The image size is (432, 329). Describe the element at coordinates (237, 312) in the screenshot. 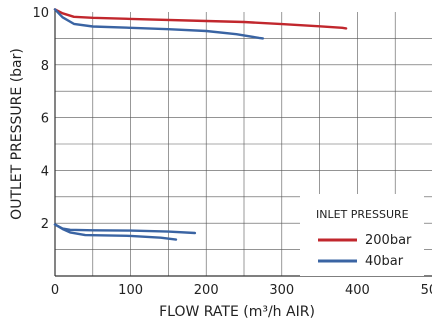

I see `x-axis-title: FLOW RATE (m³/h AIR)` at that location.